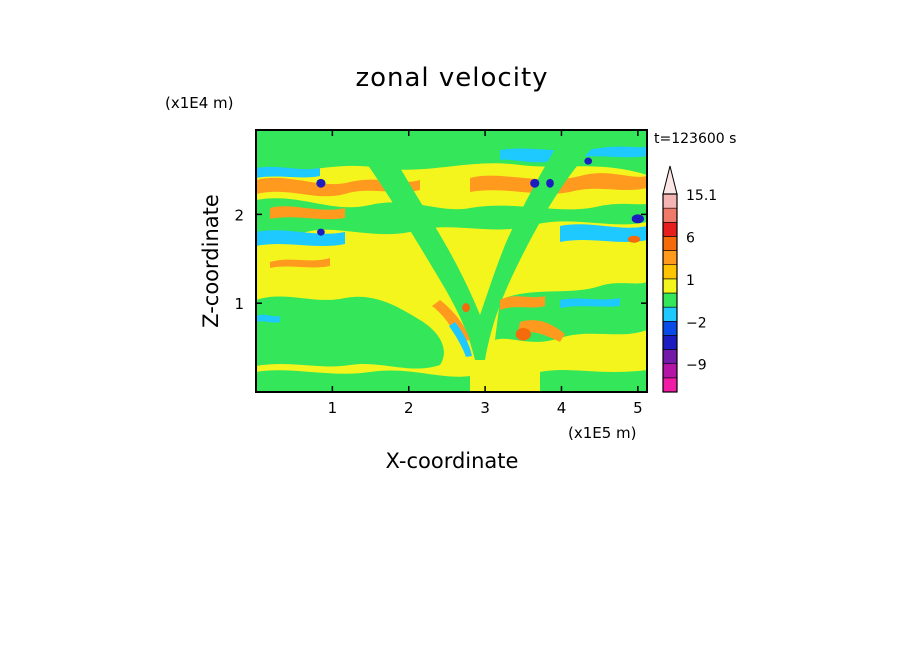 This screenshot has height=654, width=904. I want to click on chart-title: zonal velocity, so click(451, 78).